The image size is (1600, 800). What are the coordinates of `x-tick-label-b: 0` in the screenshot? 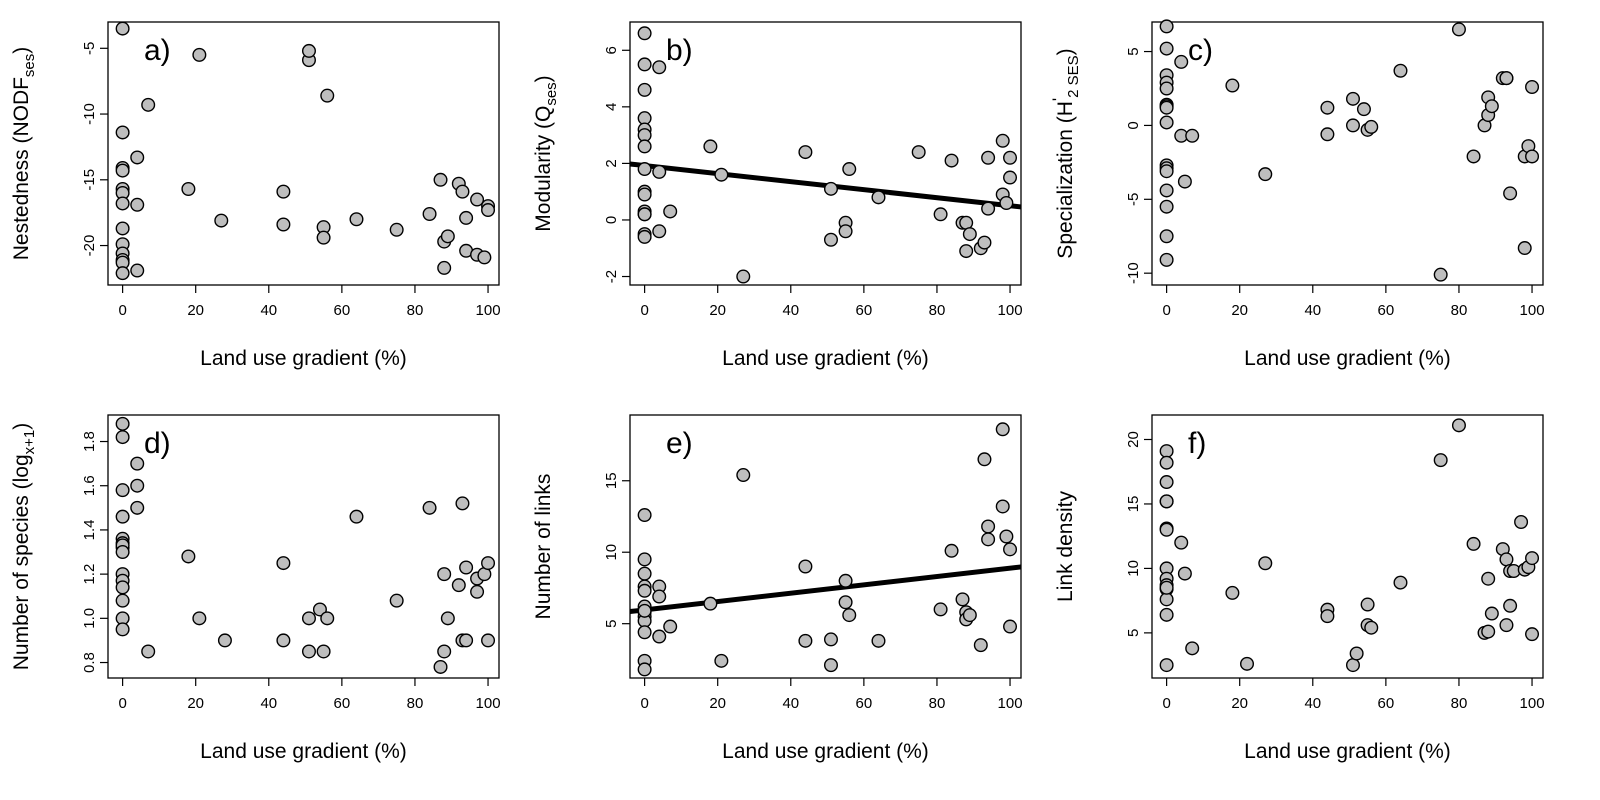 It's located at (644, 310).